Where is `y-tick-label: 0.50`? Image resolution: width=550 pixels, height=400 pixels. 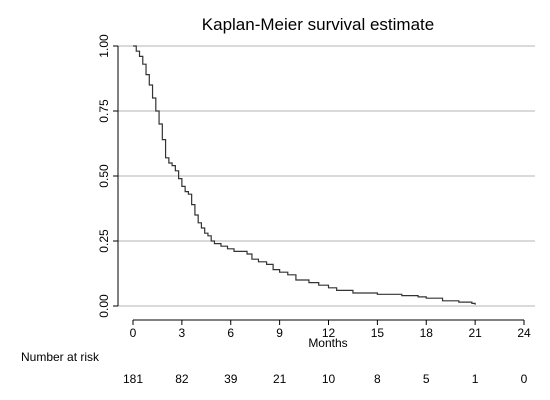 y-tick-label: 0.50 is located at coordinates (104, 176).